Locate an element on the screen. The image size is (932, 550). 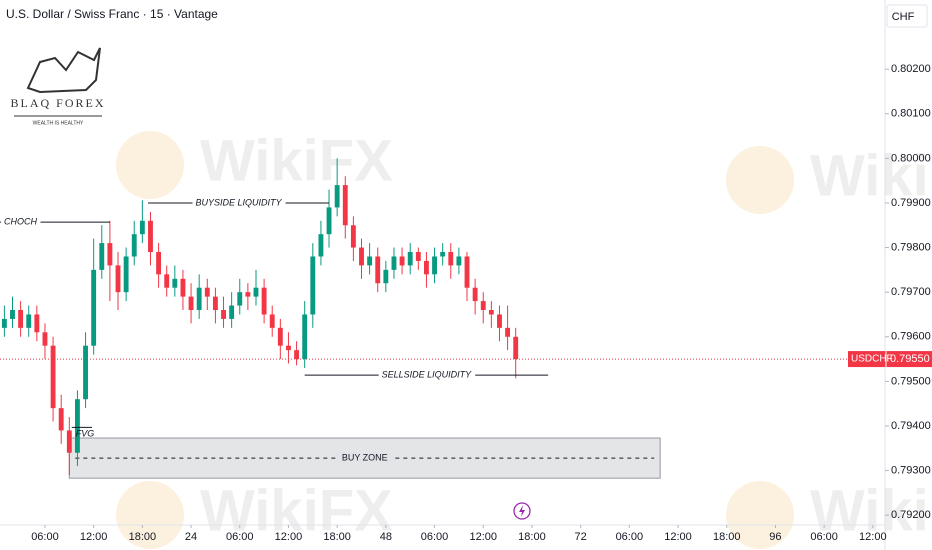
y-tick-label: 0.79700 is located at coordinates (911, 292).